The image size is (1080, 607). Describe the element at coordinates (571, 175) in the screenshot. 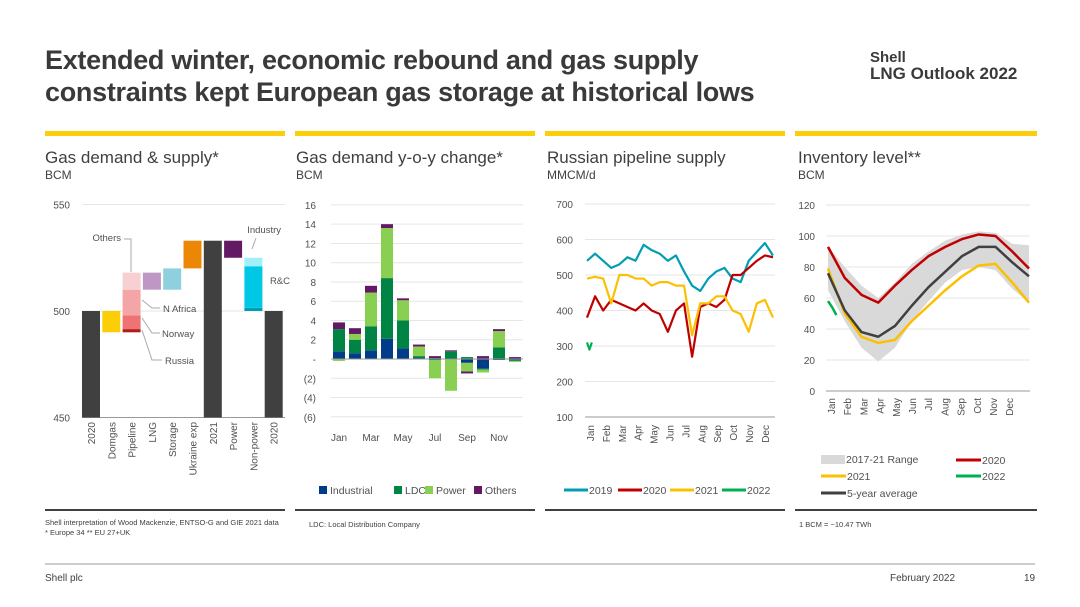

I see `panel-unit: MMCM/d` at that location.